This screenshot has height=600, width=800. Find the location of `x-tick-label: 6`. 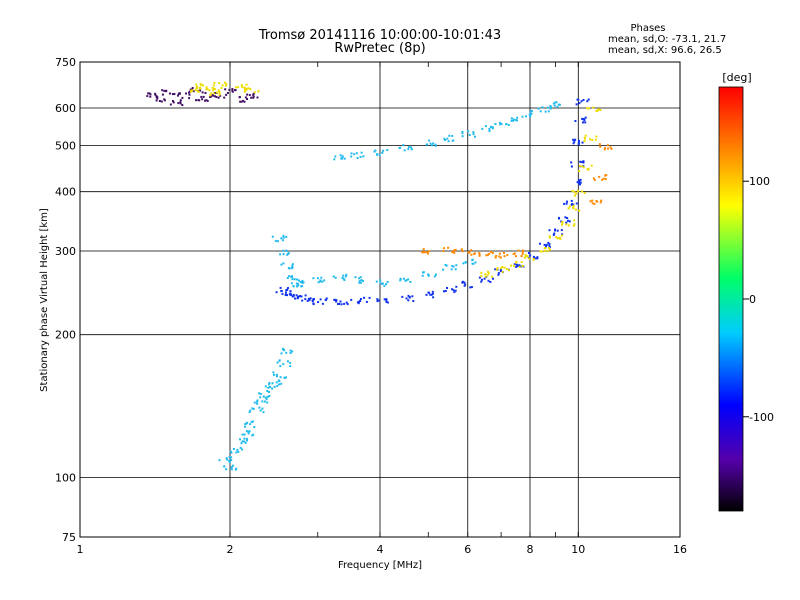

x-tick-label: 6 is located at coordinates (467, 549).